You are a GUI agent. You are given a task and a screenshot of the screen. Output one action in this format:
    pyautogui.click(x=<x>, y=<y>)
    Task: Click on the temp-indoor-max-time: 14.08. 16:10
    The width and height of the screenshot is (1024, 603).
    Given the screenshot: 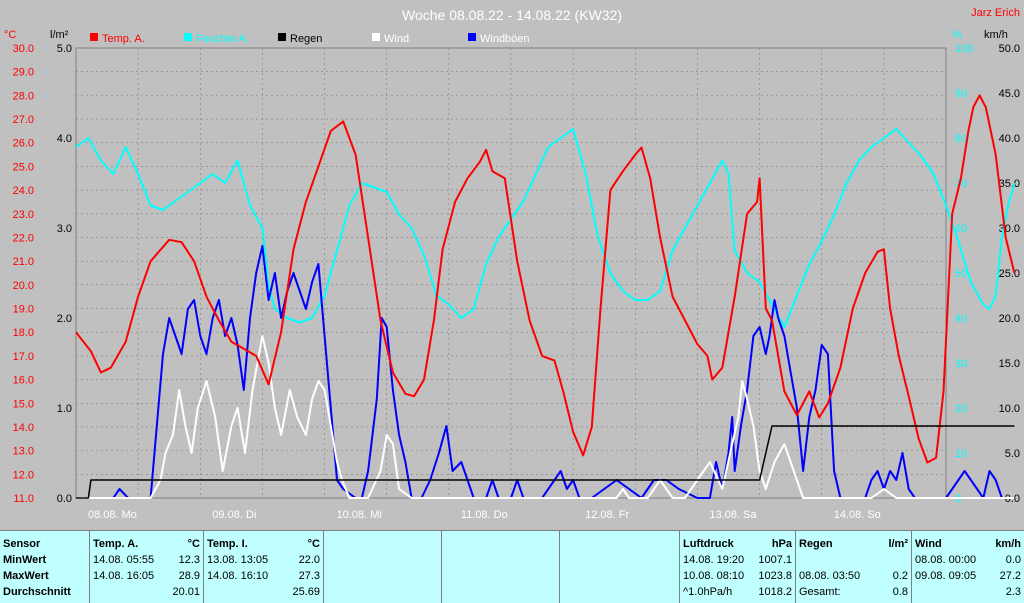 What is the action you would take?
    pyautogui.click(x=238, y=576)
    